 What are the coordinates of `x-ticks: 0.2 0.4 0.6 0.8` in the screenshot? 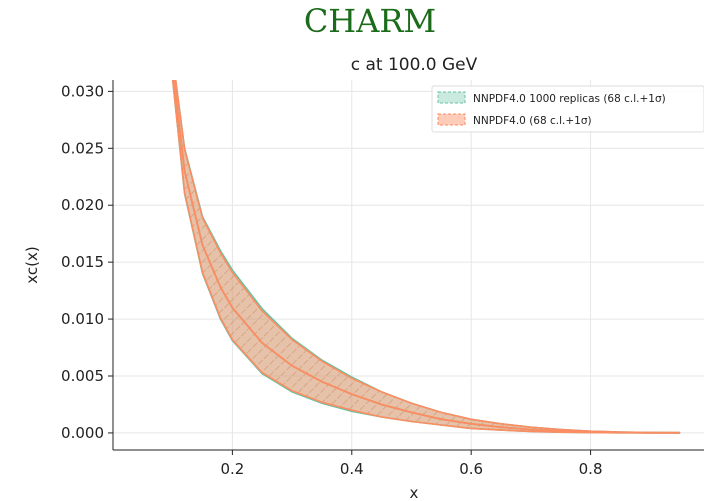 It's located at (411, 464).